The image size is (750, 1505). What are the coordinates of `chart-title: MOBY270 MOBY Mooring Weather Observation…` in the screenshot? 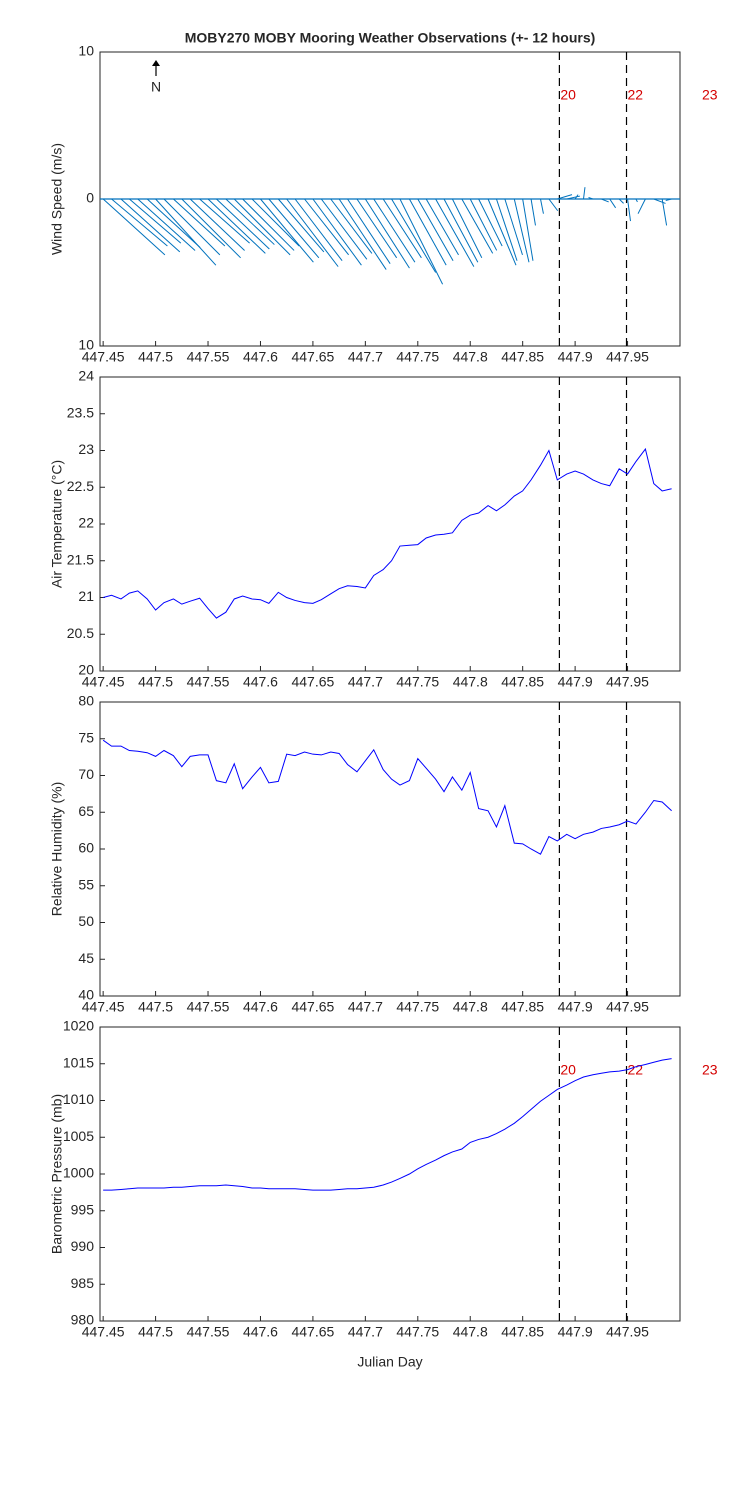 It's located at (390, 38).